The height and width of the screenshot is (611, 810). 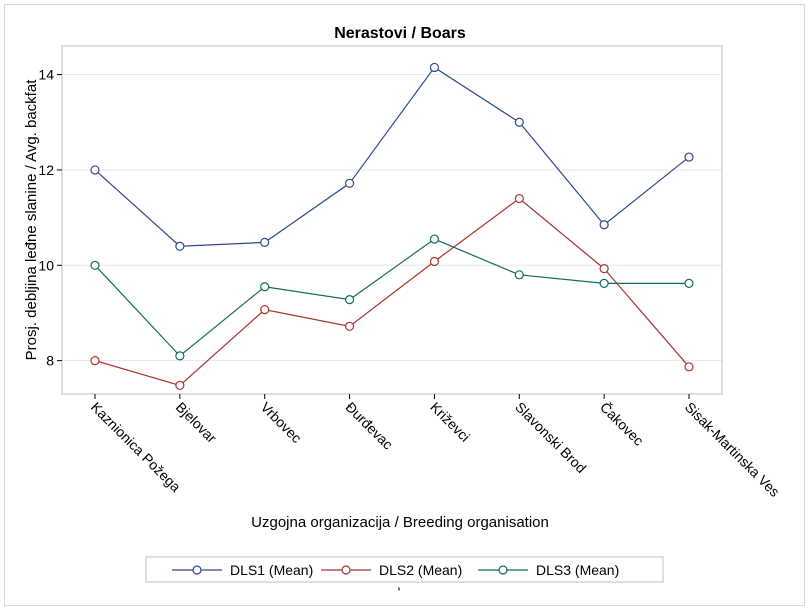 I want to click on x-tick-label: Bjelovar, so click(x=196, y=422).